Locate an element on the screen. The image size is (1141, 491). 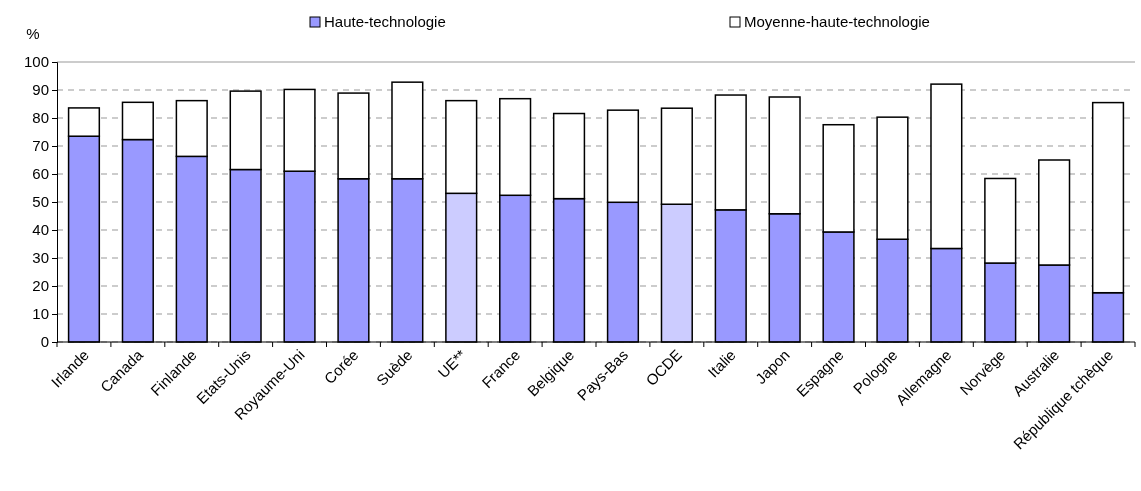
y-tick-label: 90 is located at coordinates (40, 90).